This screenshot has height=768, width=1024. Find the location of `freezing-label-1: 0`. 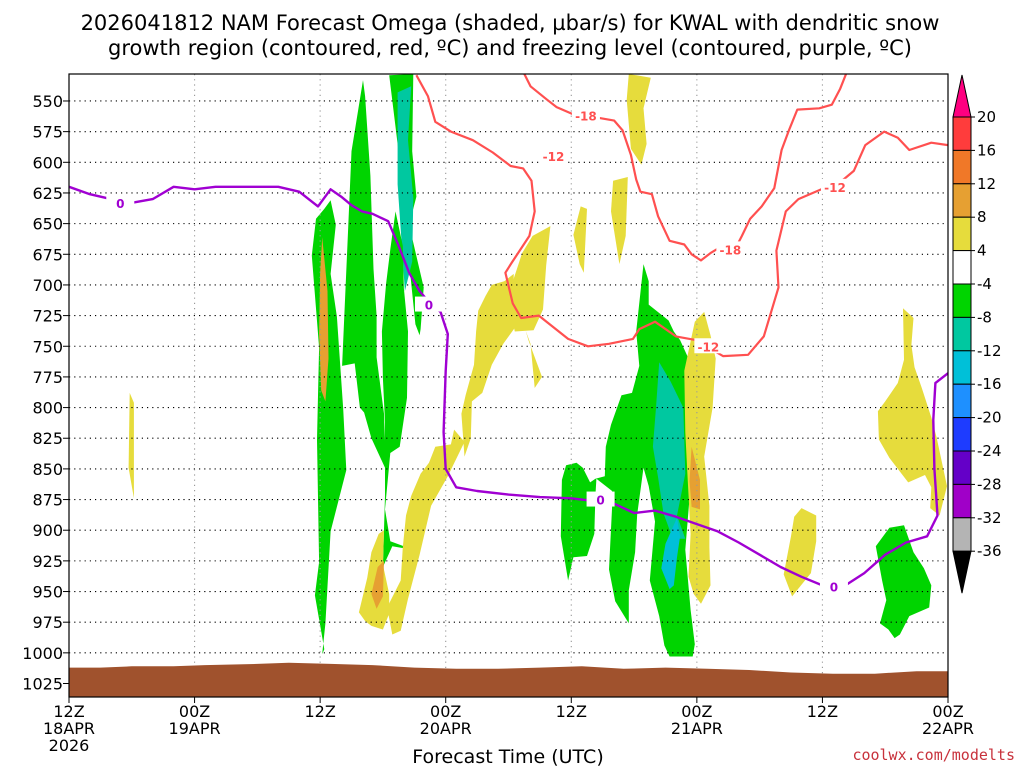

freezing-label-1: 0 is located at coordinates (120, 204).